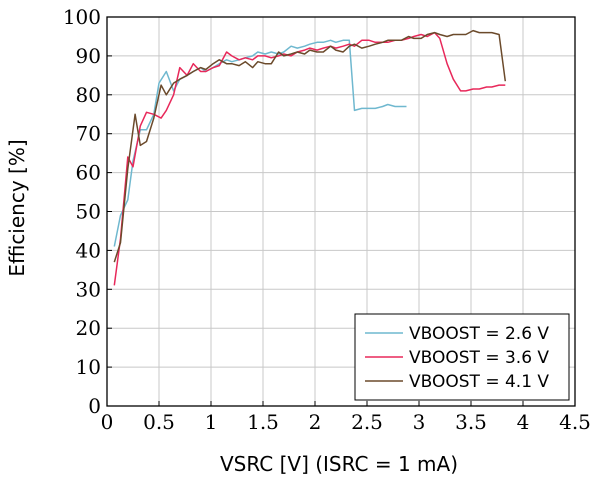 This screenshot has width=599, height=478. I want to click on x-tick-label: 0, so click(107, 422).